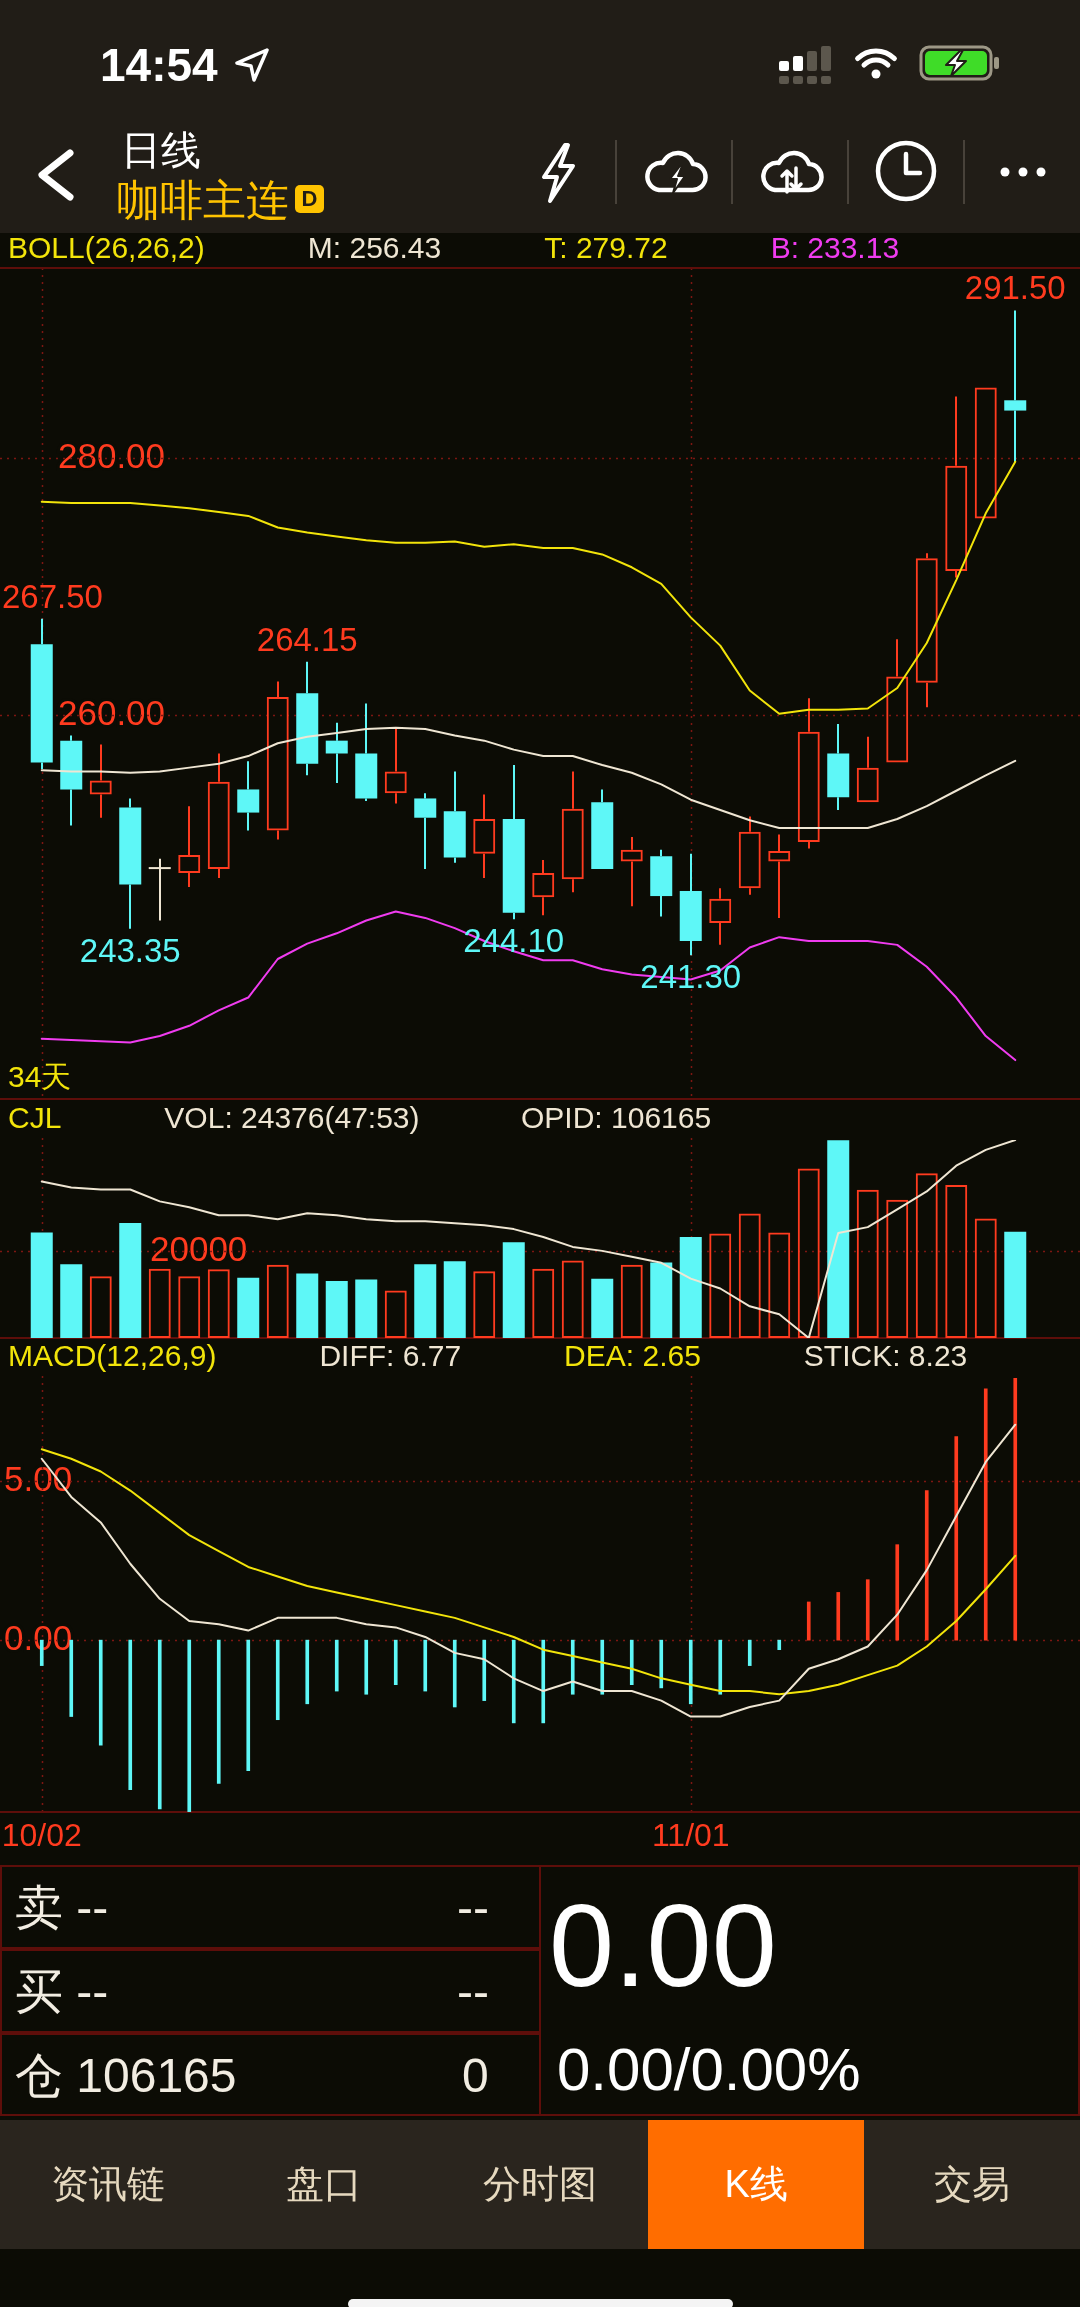 This screenshot has height=2307, width=1080. I want to click on chart-title: BOLL(26,26,2), so click(106, 248).